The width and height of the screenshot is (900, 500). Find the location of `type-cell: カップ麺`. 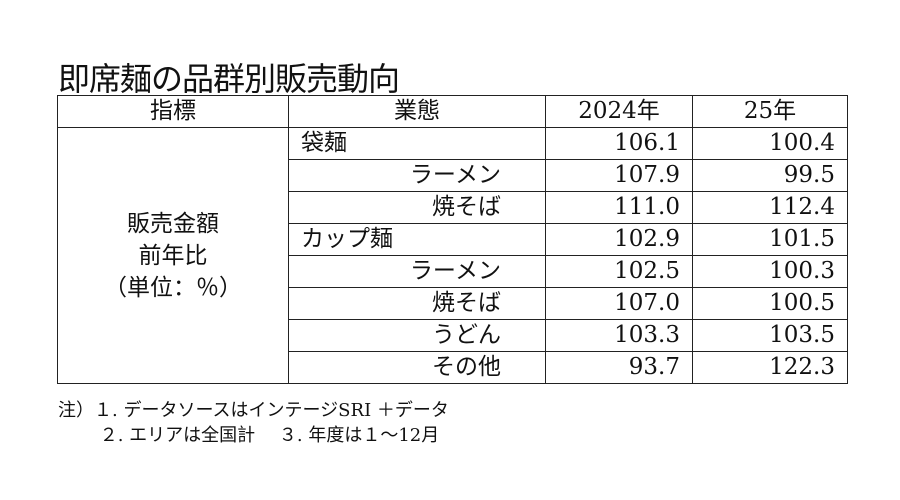

type-cell: カップ麺 is located at coordinates (417, 239).